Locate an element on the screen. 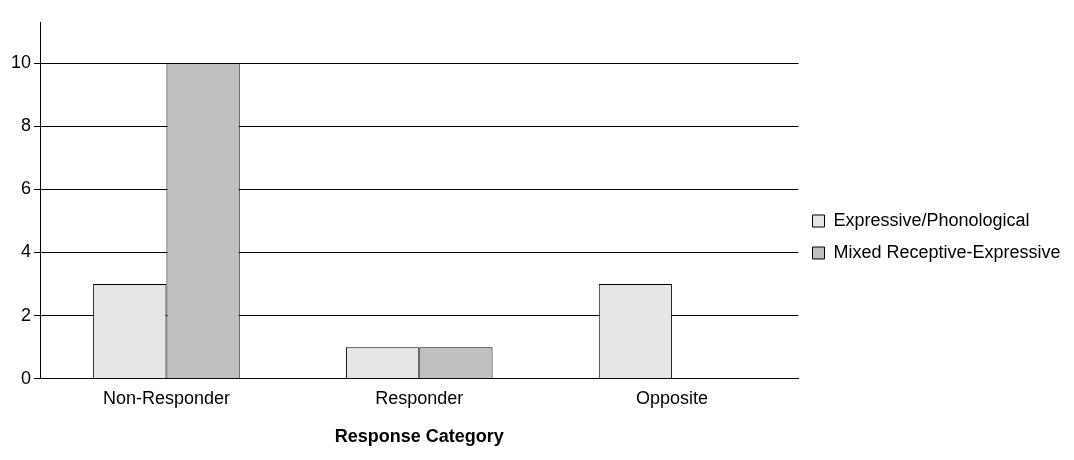  x-axis-title: Response Category is located at coordinates (419, 436).